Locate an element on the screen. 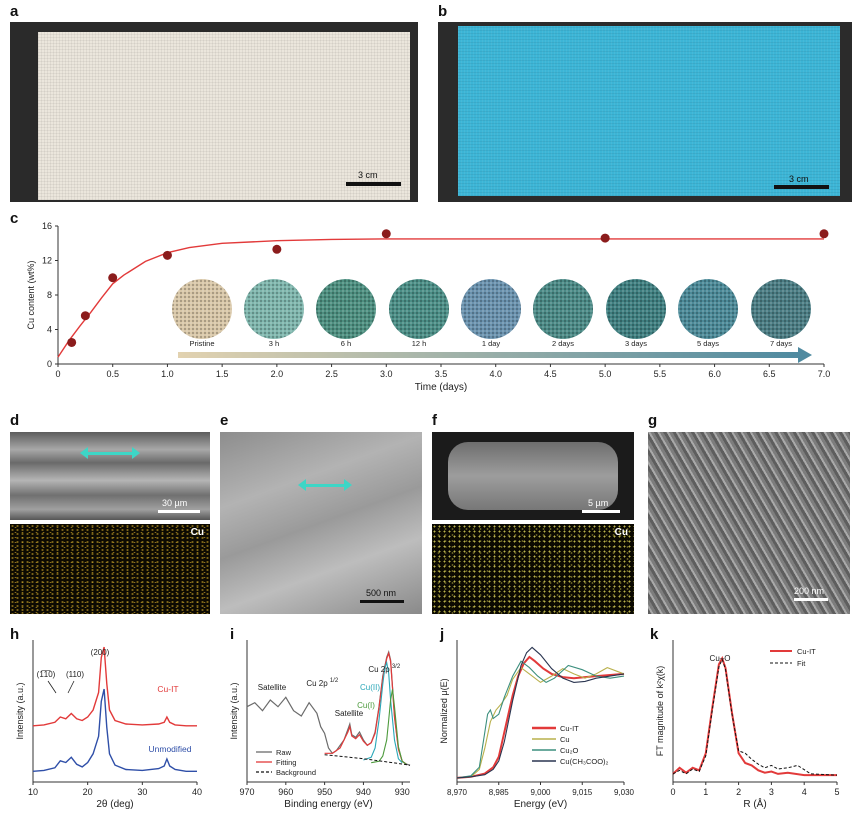 The height and width of the screenshot is (818, 865). c-sample-label: 12 h is located at coordinates (419, 343).